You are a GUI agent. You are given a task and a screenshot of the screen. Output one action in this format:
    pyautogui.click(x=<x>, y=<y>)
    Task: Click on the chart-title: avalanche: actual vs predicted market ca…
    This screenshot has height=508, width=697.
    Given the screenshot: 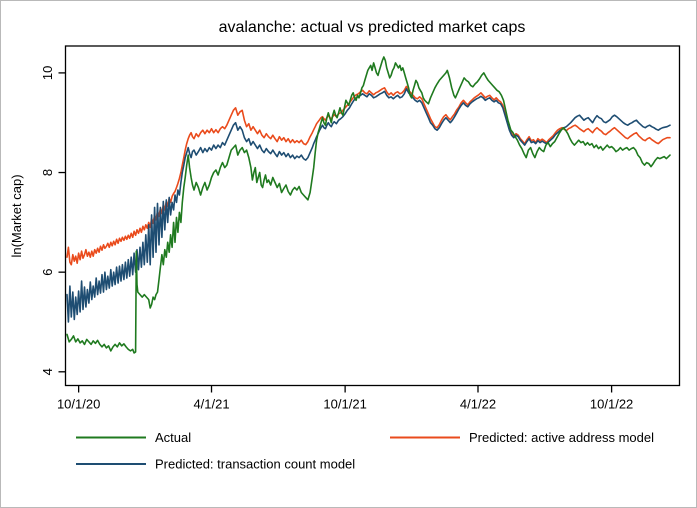 What is the action you would take?
    pyautogui.click(x=372, y=27)
    